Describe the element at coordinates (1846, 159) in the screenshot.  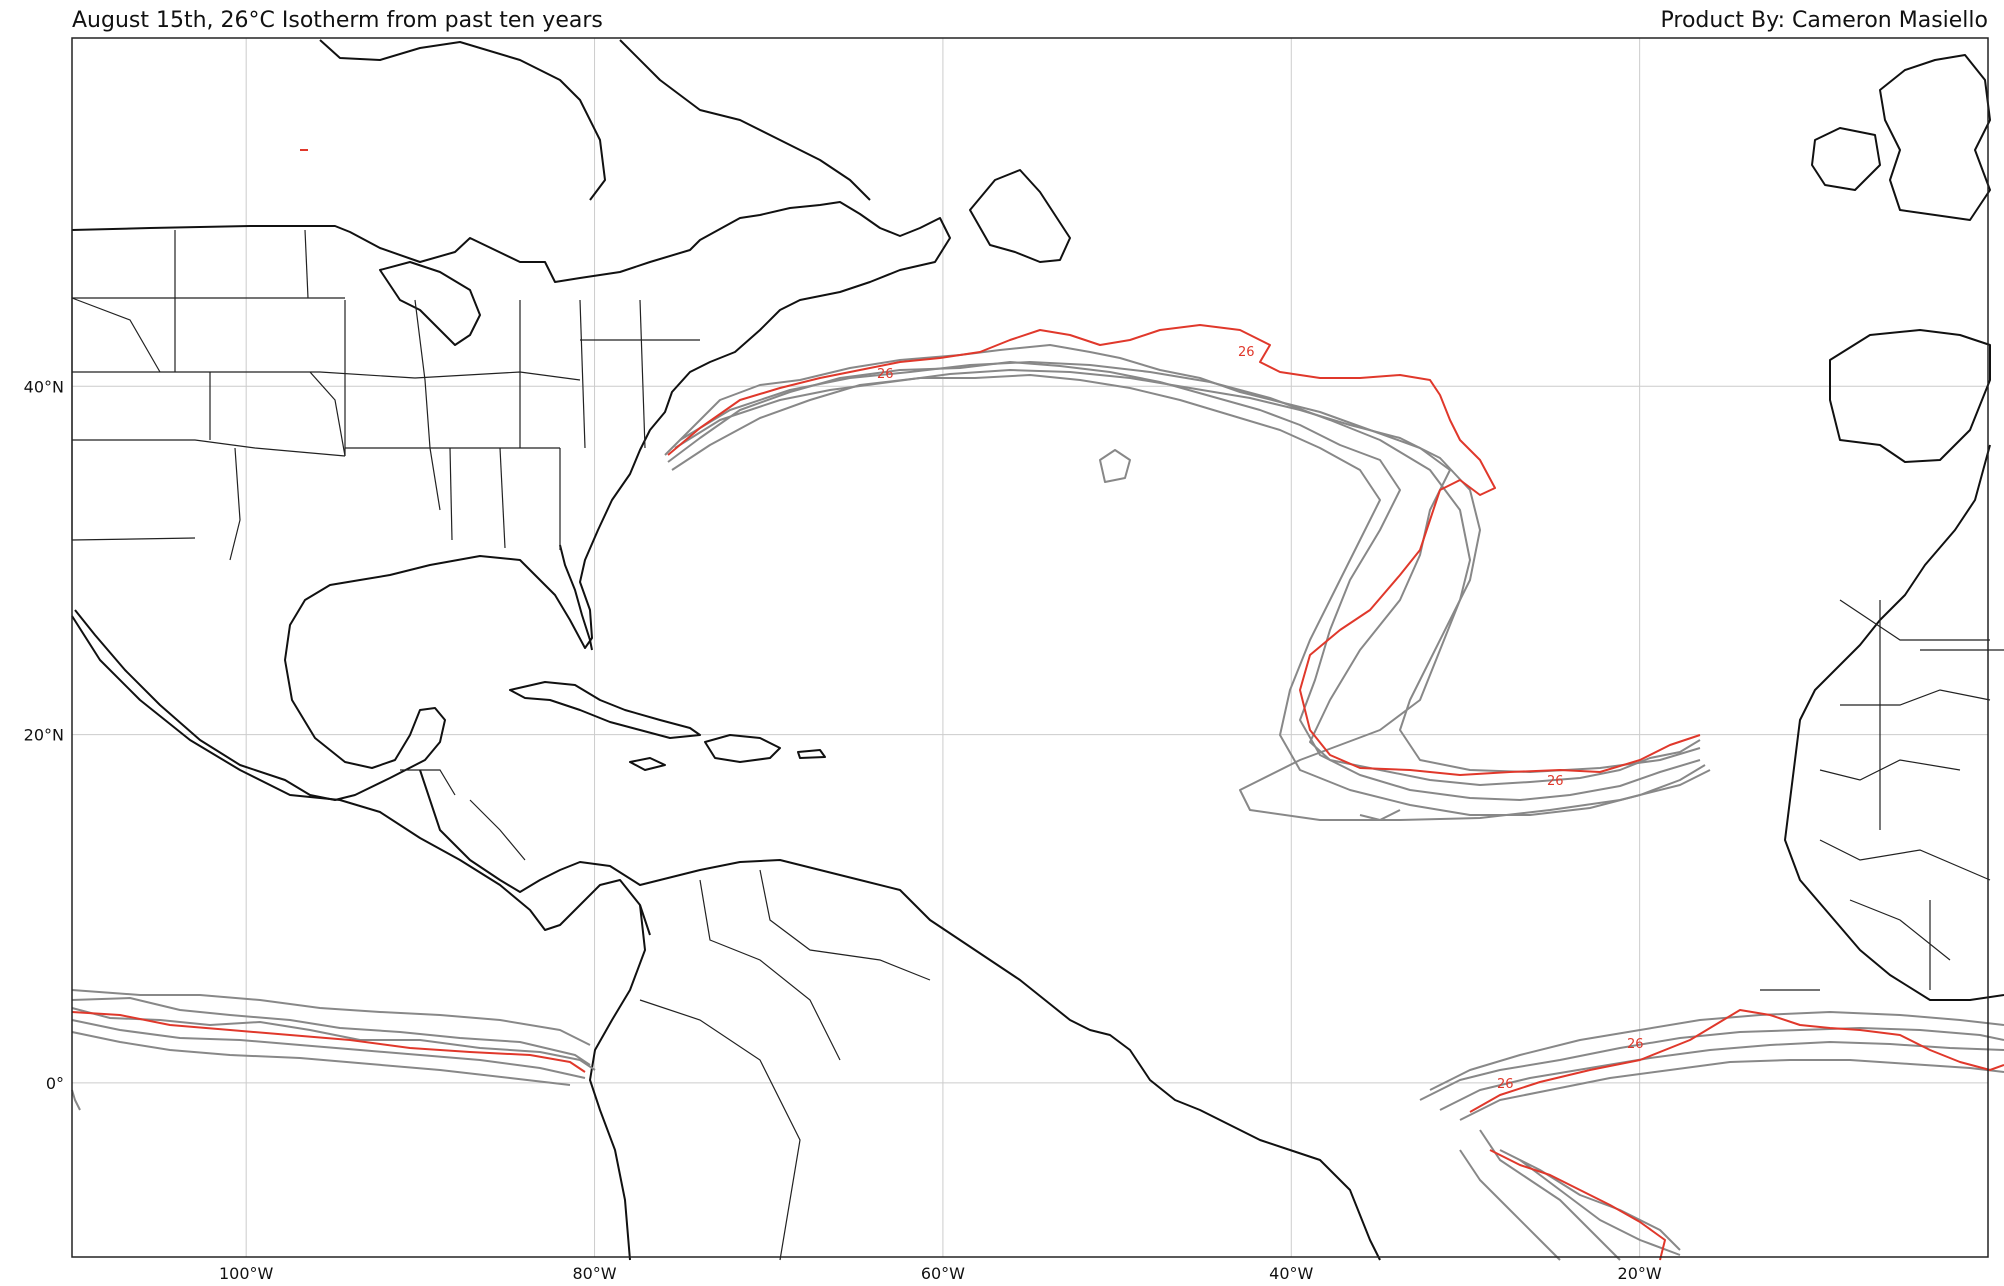
I see `ireland` at that location.